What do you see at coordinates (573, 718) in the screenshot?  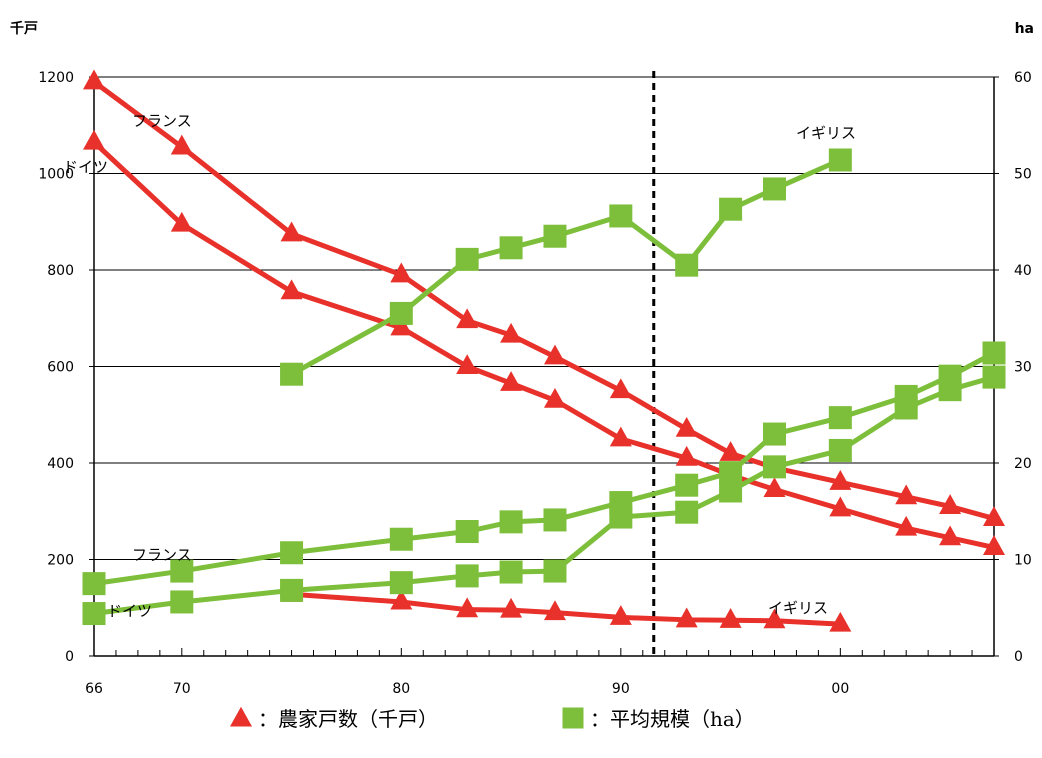 I see `legend-square-marker` at bounding box center [573, 718].